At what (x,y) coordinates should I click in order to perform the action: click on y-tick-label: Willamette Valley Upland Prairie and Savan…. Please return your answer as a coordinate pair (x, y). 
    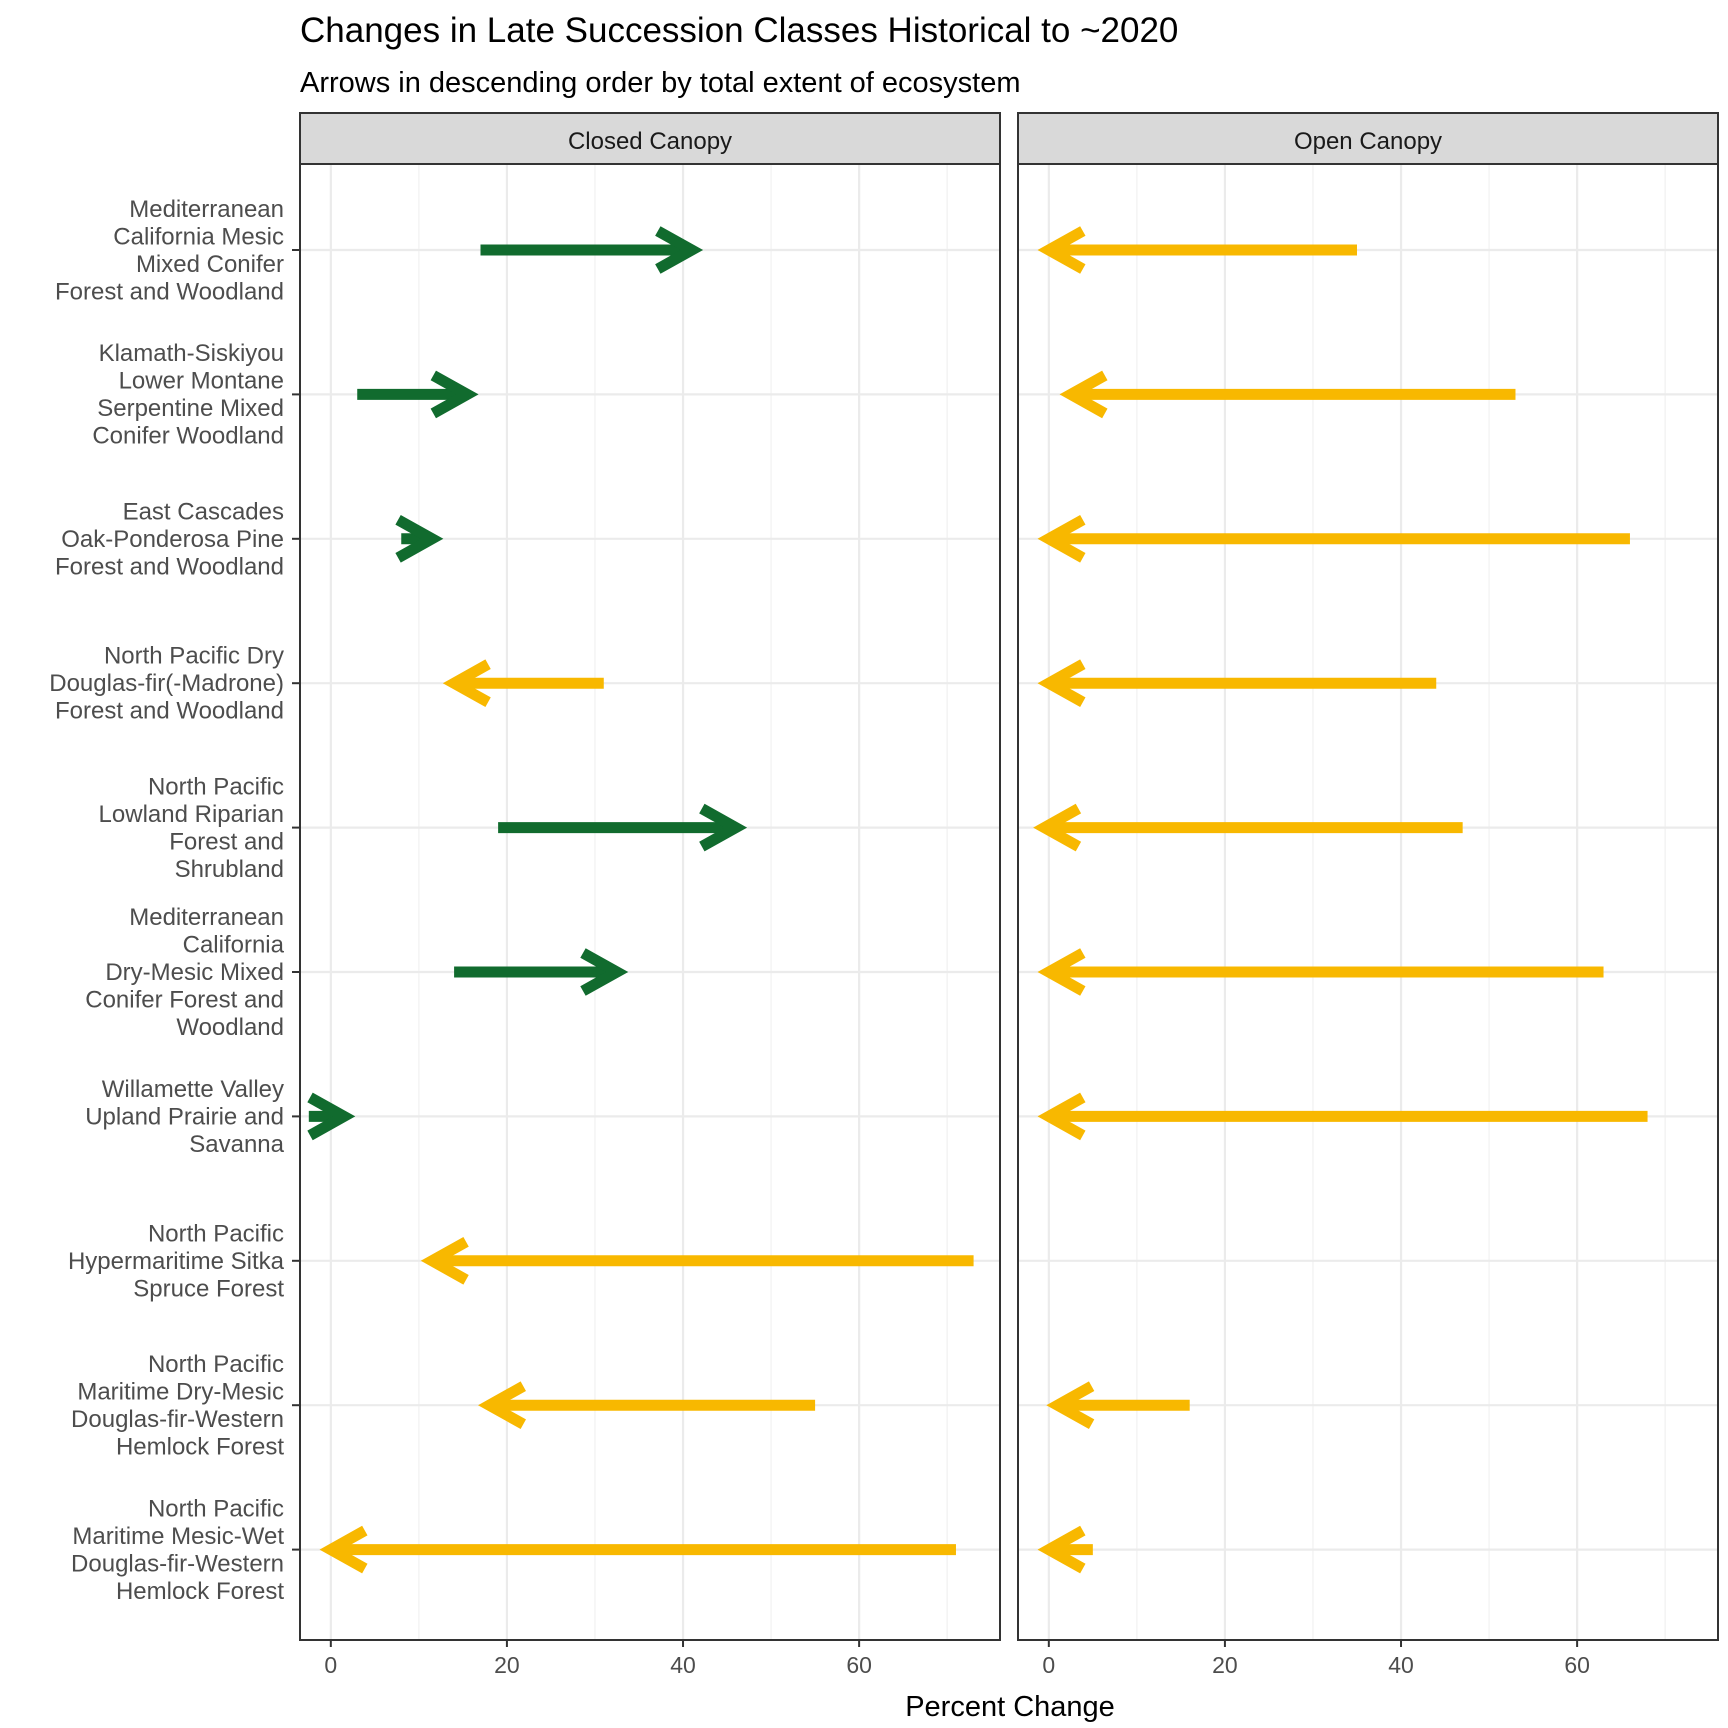
    Looking at the image, I should click on (184, 1117).